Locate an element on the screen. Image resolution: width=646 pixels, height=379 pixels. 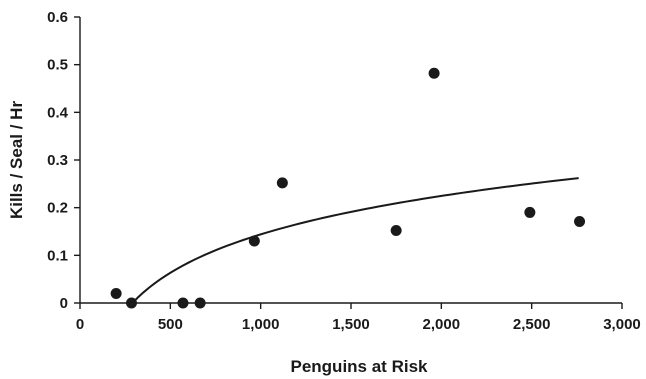
y-axis-title: Kills / Seal / Hr is located at coordinates (16, 160).